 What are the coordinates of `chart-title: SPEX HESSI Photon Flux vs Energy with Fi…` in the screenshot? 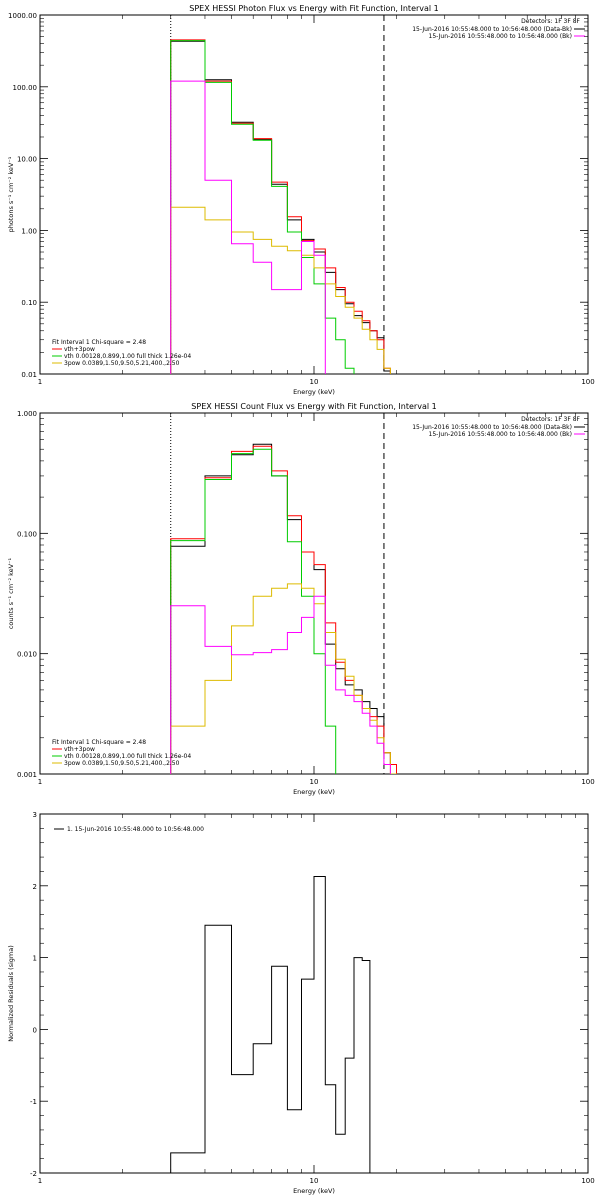 It's located at (314, 8).